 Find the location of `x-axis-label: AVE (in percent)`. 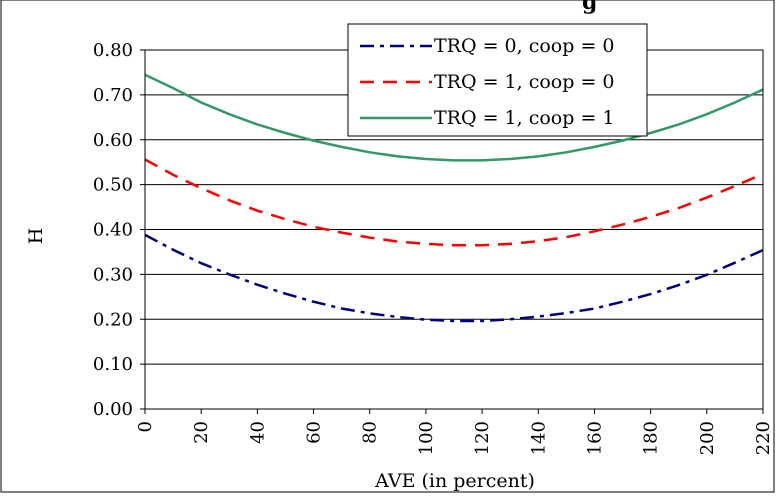

x-axis-label: AVE (in percent) is located at coordinates (454, 481).